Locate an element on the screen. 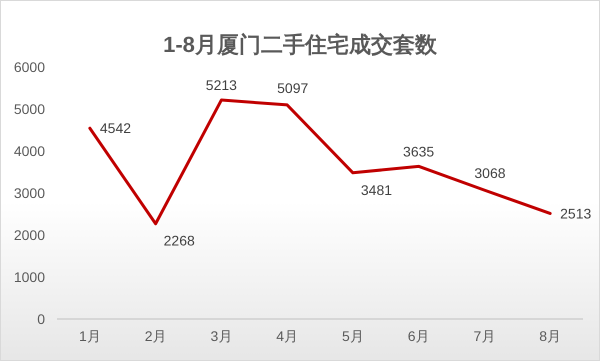 The width and height of the screenshot is (600, 361). x-tick-label: 7月 is located at coordinates (484, 336).